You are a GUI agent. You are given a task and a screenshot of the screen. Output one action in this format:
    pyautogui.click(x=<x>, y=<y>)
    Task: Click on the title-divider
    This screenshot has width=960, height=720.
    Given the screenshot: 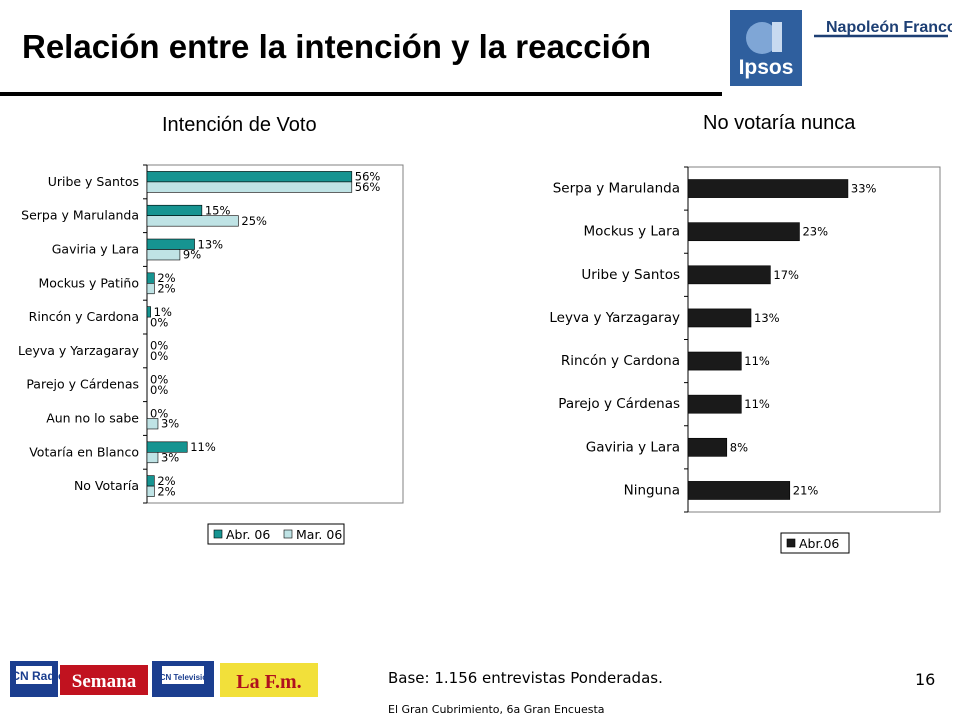 What is the action you would take?
    pyautogui.click(x=361, y=94)
    